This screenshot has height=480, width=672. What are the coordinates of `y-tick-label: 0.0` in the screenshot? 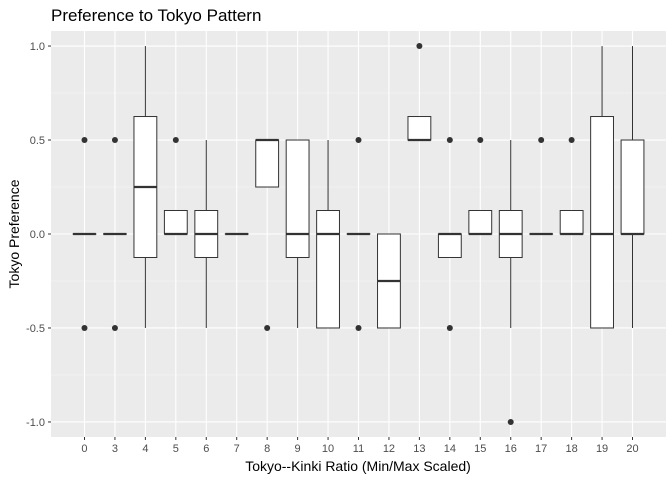 It's located at (37, 235).